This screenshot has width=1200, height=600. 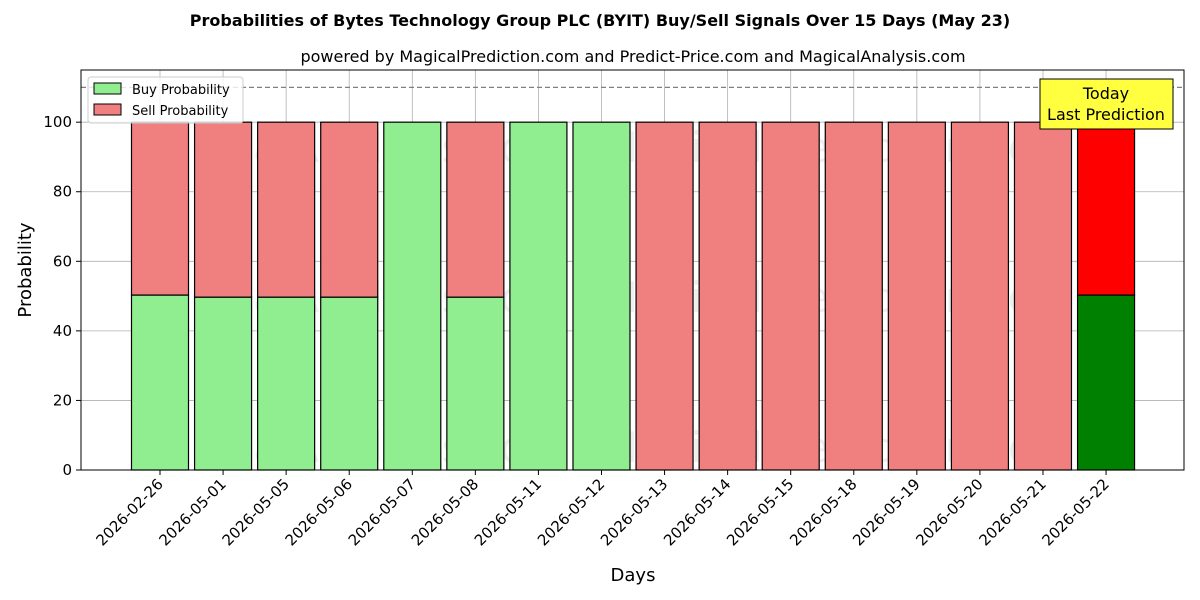 I want to click on today-annotation-box, so click(x=1106, y=104).